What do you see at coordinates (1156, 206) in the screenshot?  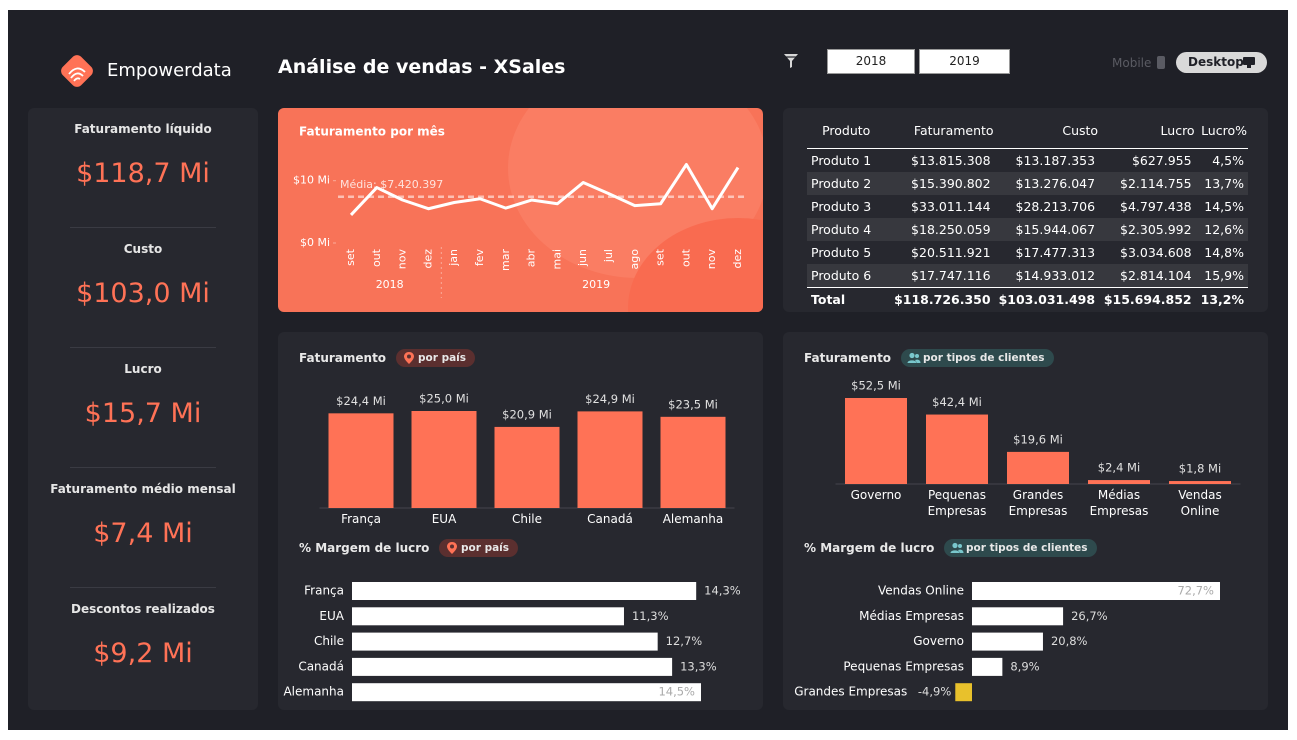 I see `table-cell: $4.797.438` at bounding box center [1156, 206].